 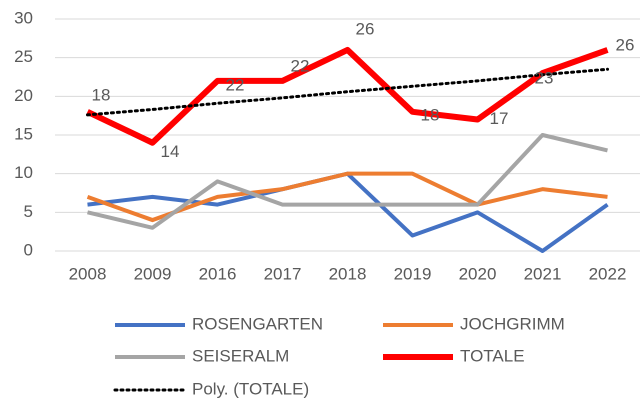 I want to click on y-tick-label: 0, so click(x=28, y=249).